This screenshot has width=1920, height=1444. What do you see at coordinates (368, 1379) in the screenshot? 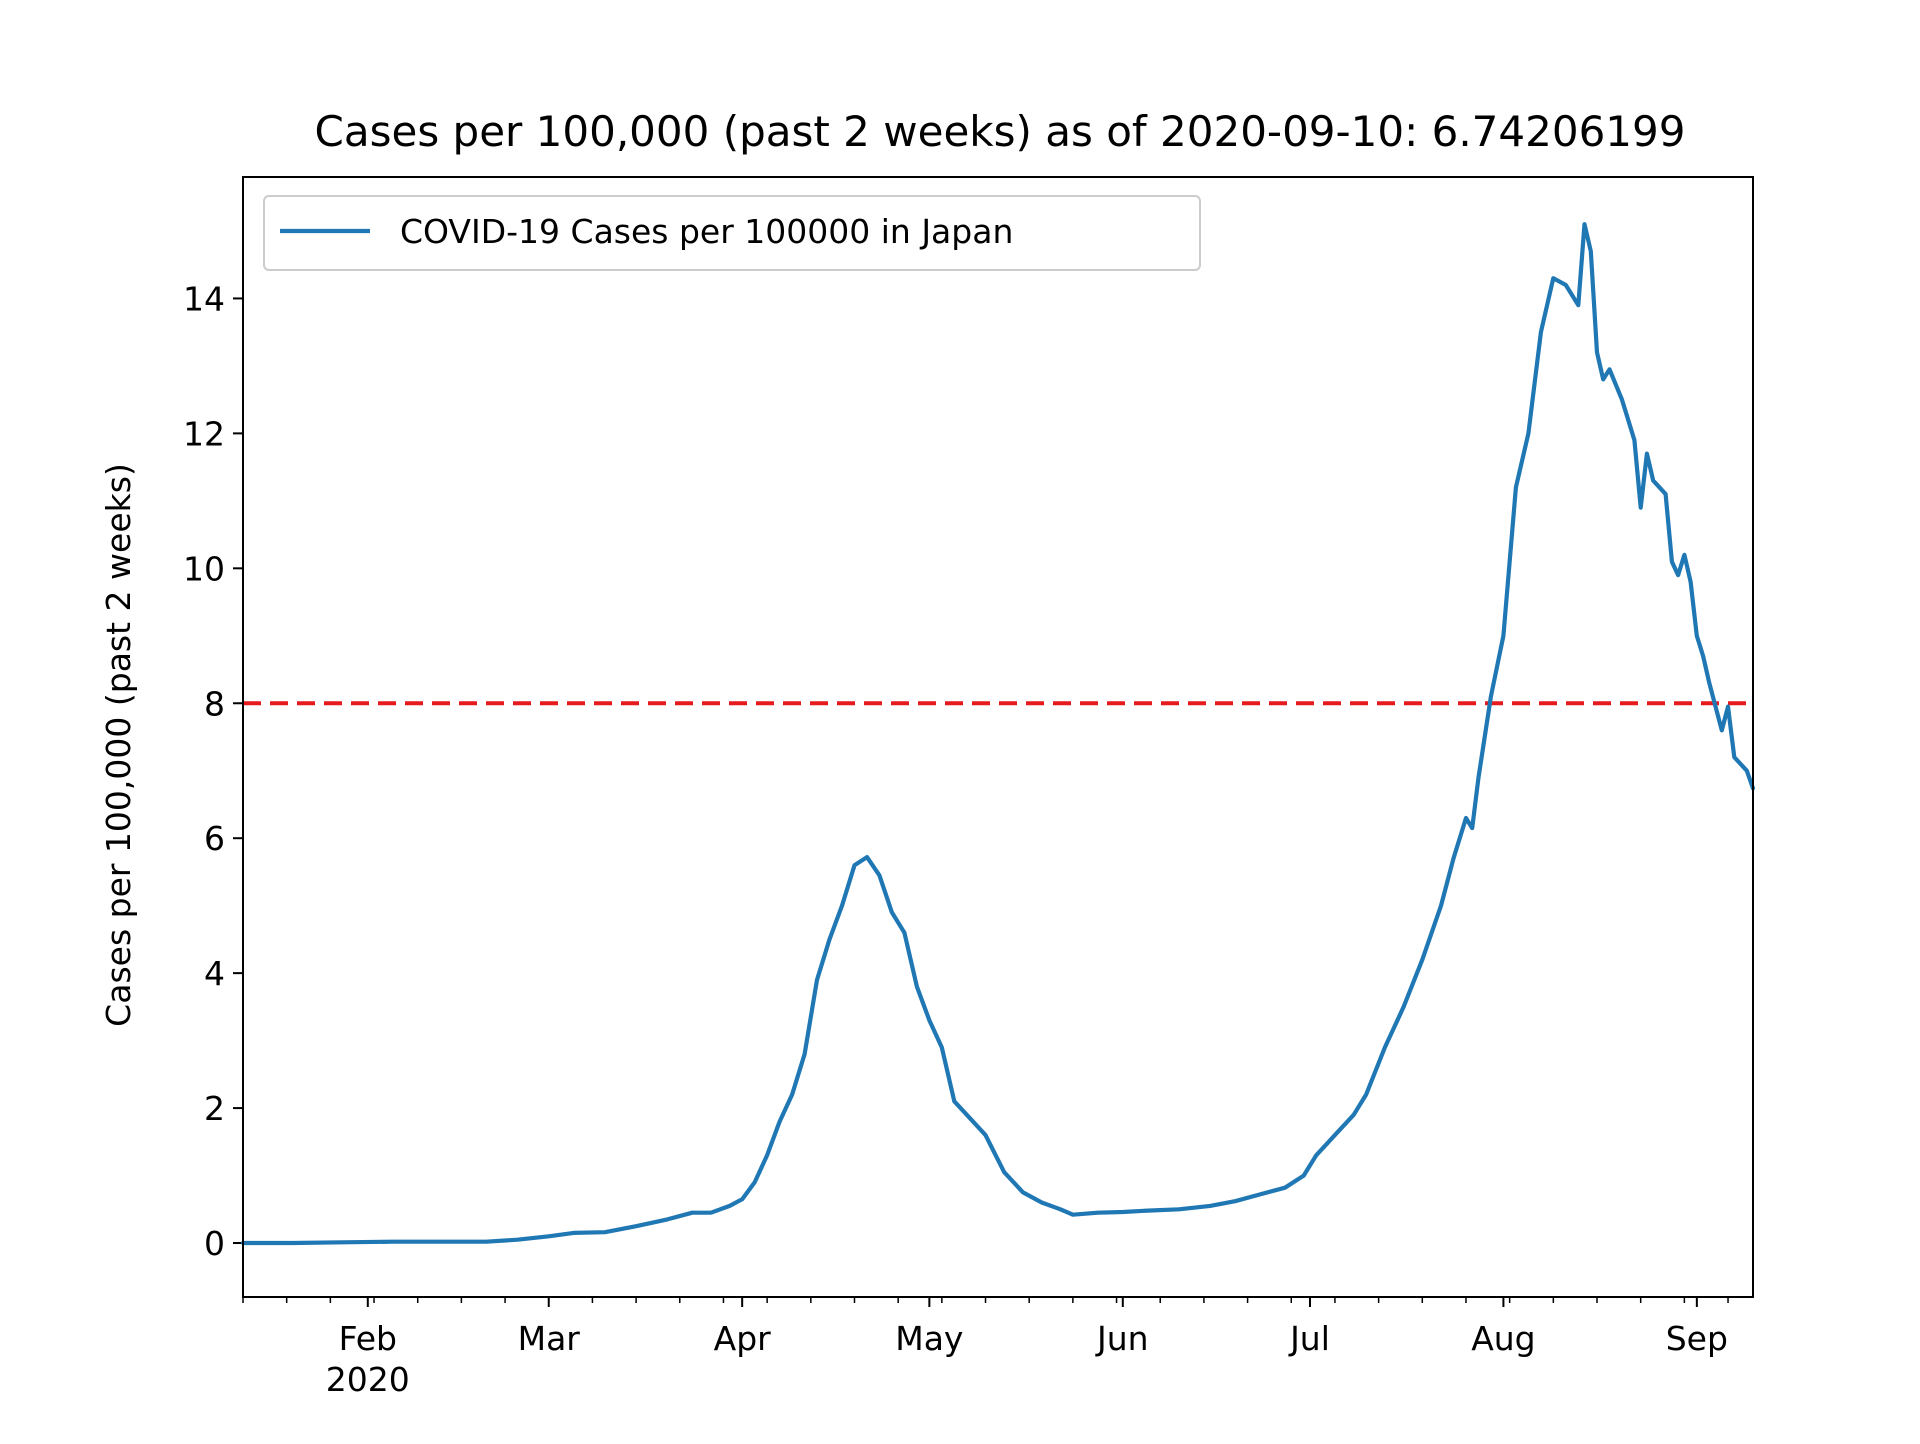
I see `x-tick-sublabel: 2020` at bounding box center [368, 1379].